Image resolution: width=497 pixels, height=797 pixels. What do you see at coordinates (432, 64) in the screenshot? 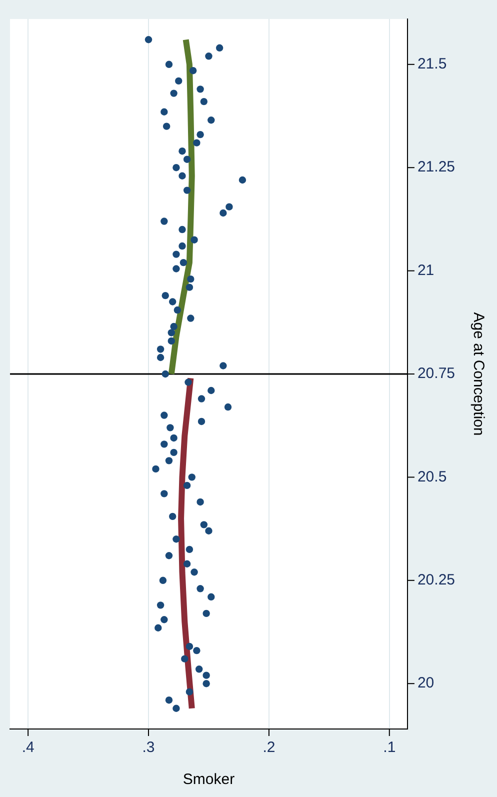
I see `y-tick-label: 21.5` at bounding box center [432, 64].